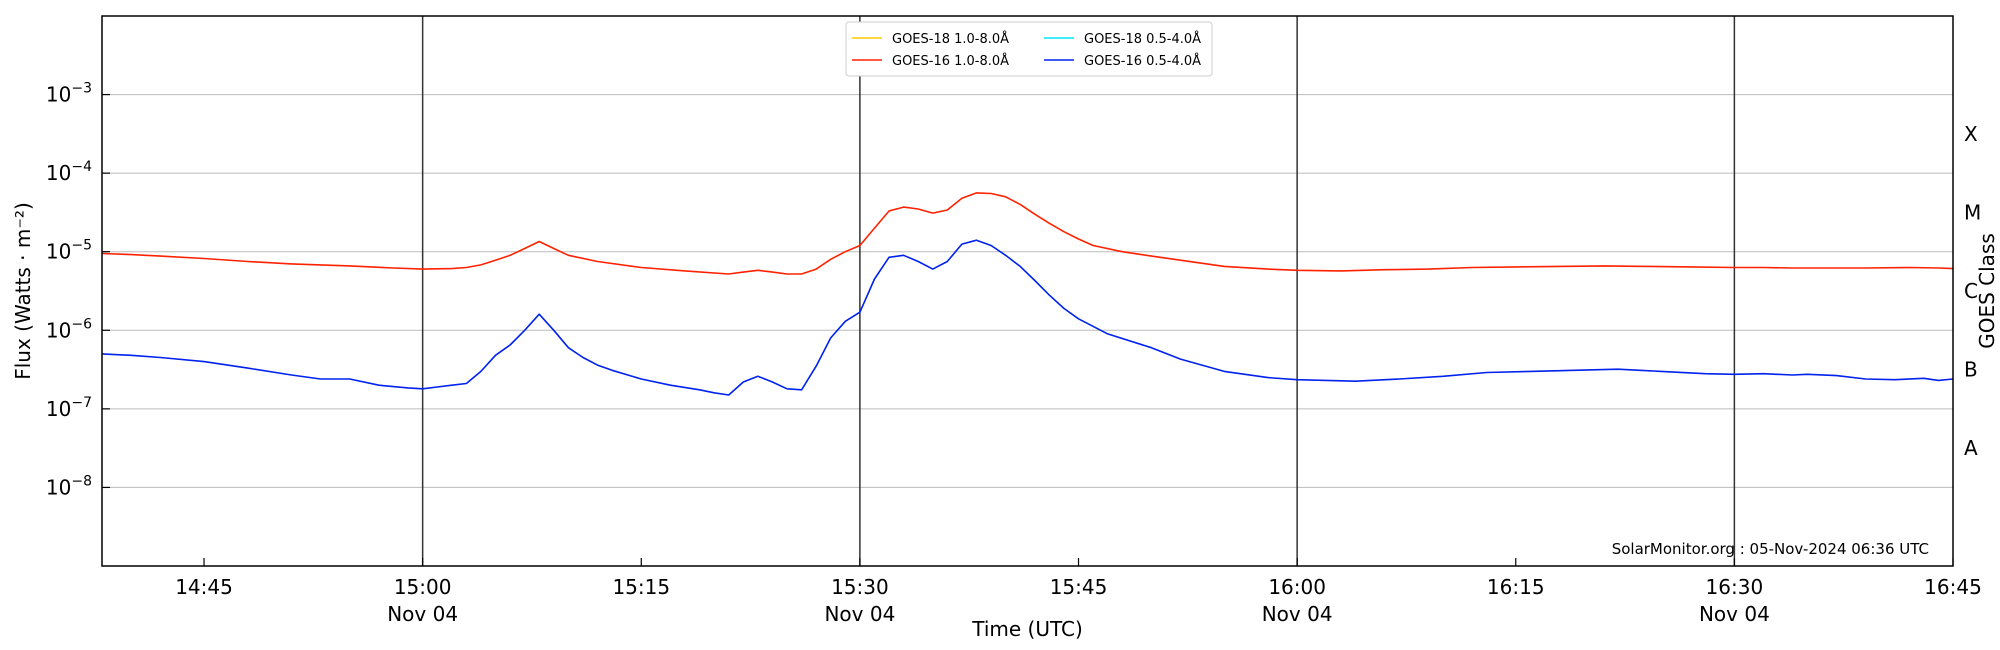 Image resolution: width=2000 pixels, height=650 pixels. I want to click on series-line, so click(1027, 233).